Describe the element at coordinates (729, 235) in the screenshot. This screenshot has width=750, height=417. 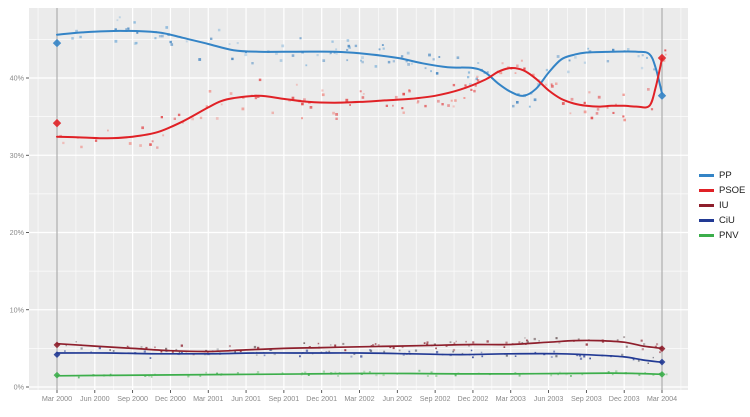
I see `legend-label: PNV` at that location.